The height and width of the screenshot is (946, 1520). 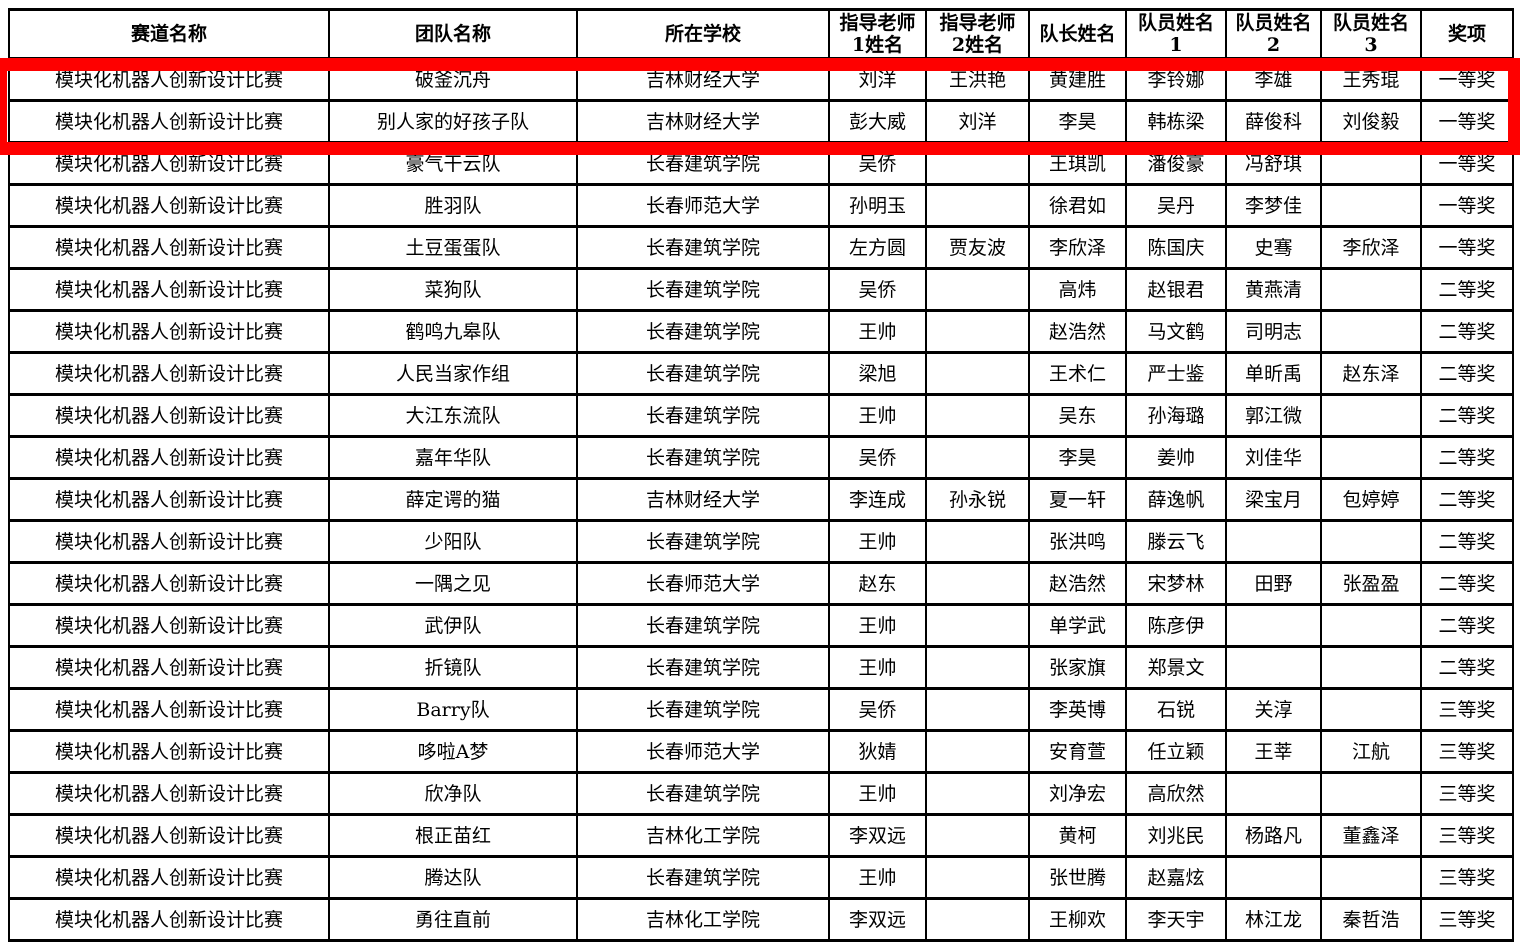 I want to click on cell: 腾达队, so click(x=453, y=877).